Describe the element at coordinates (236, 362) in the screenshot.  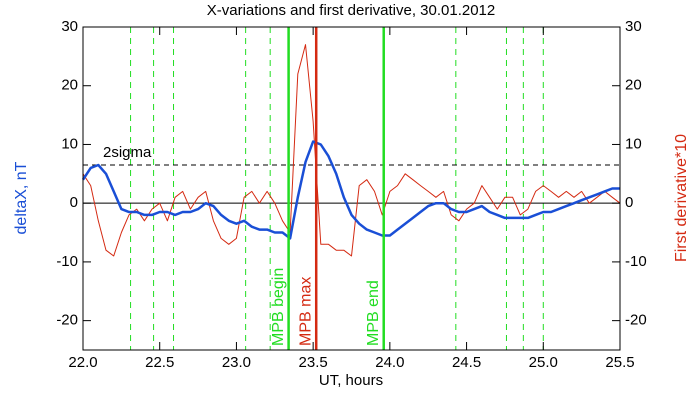
I see `x-tick-label: 23.0` at that location.